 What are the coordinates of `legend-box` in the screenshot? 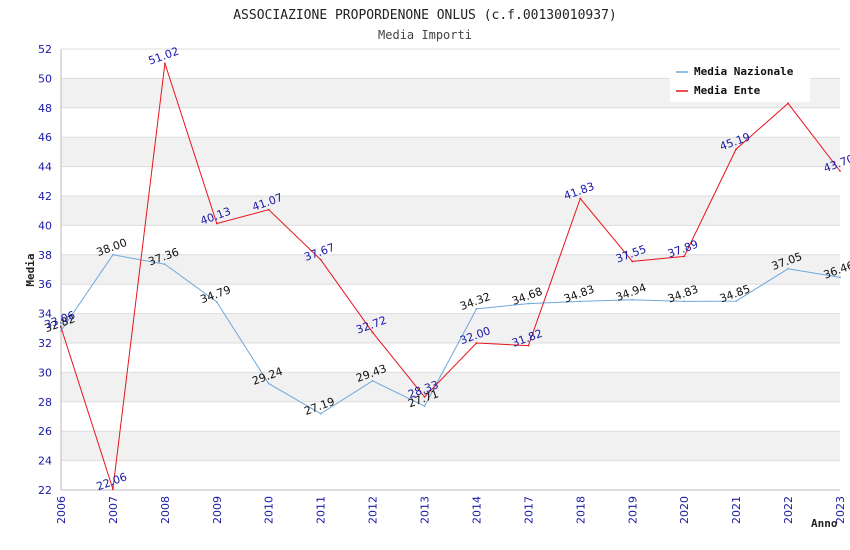 It's located at (740, 81).